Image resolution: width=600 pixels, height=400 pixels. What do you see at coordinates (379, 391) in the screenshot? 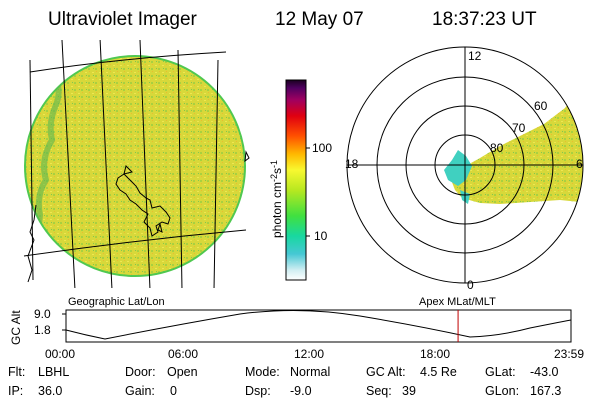
I see `info-seq-key: Seq:` at bounding box center [379, 391].